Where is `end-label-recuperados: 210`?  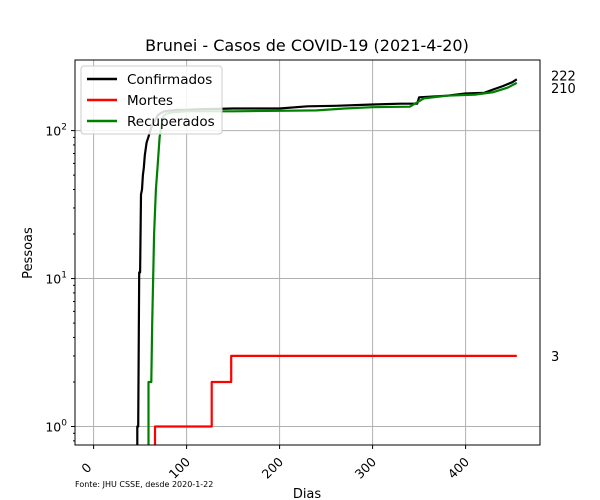
end-label-recuperados: 210 is located at coordinates (563, 89).